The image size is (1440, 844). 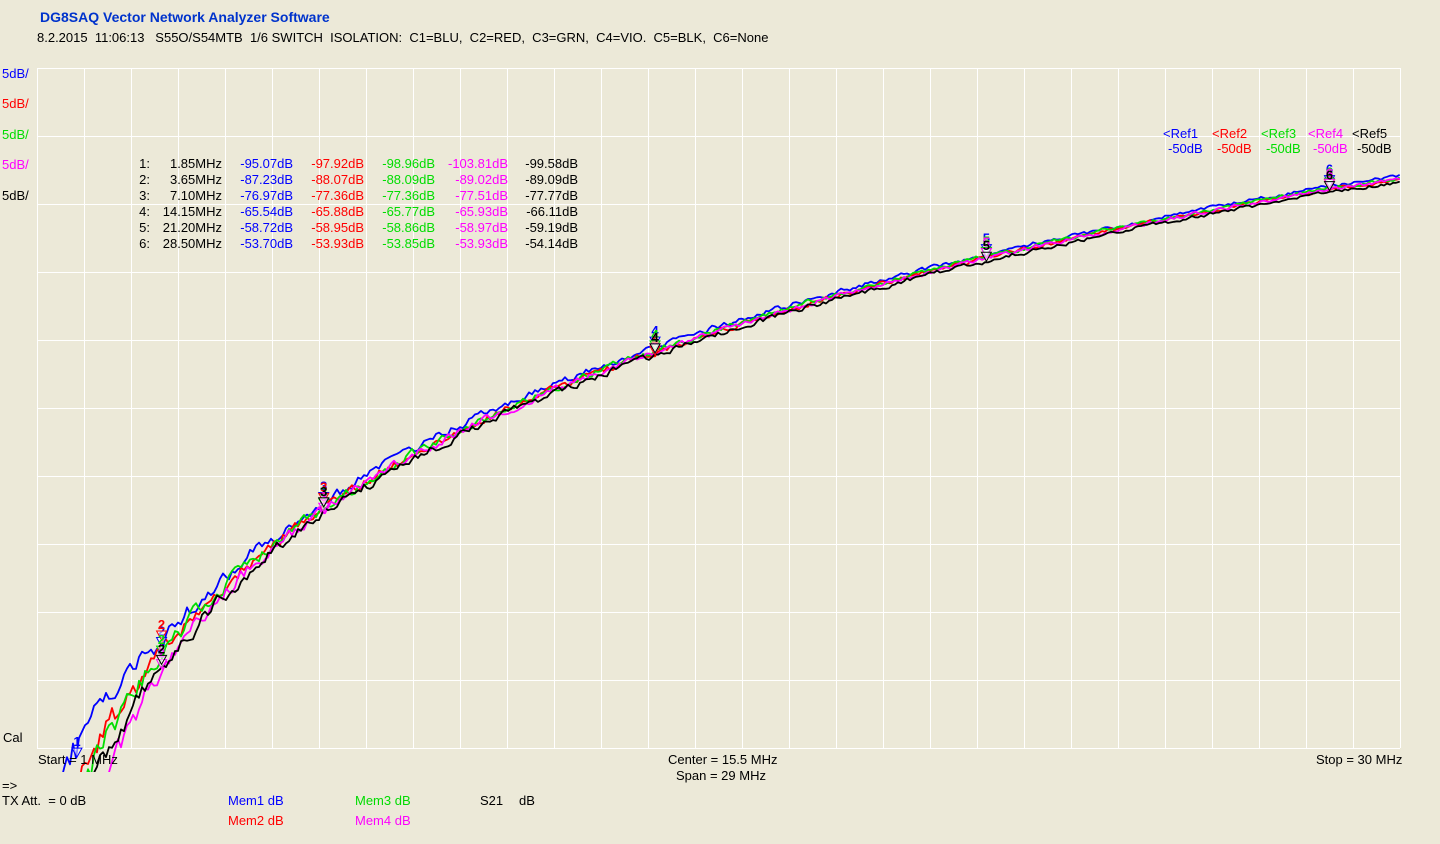 I want to click on mem4-trace-label: Mem4 dB, so click(x=383, y=820).